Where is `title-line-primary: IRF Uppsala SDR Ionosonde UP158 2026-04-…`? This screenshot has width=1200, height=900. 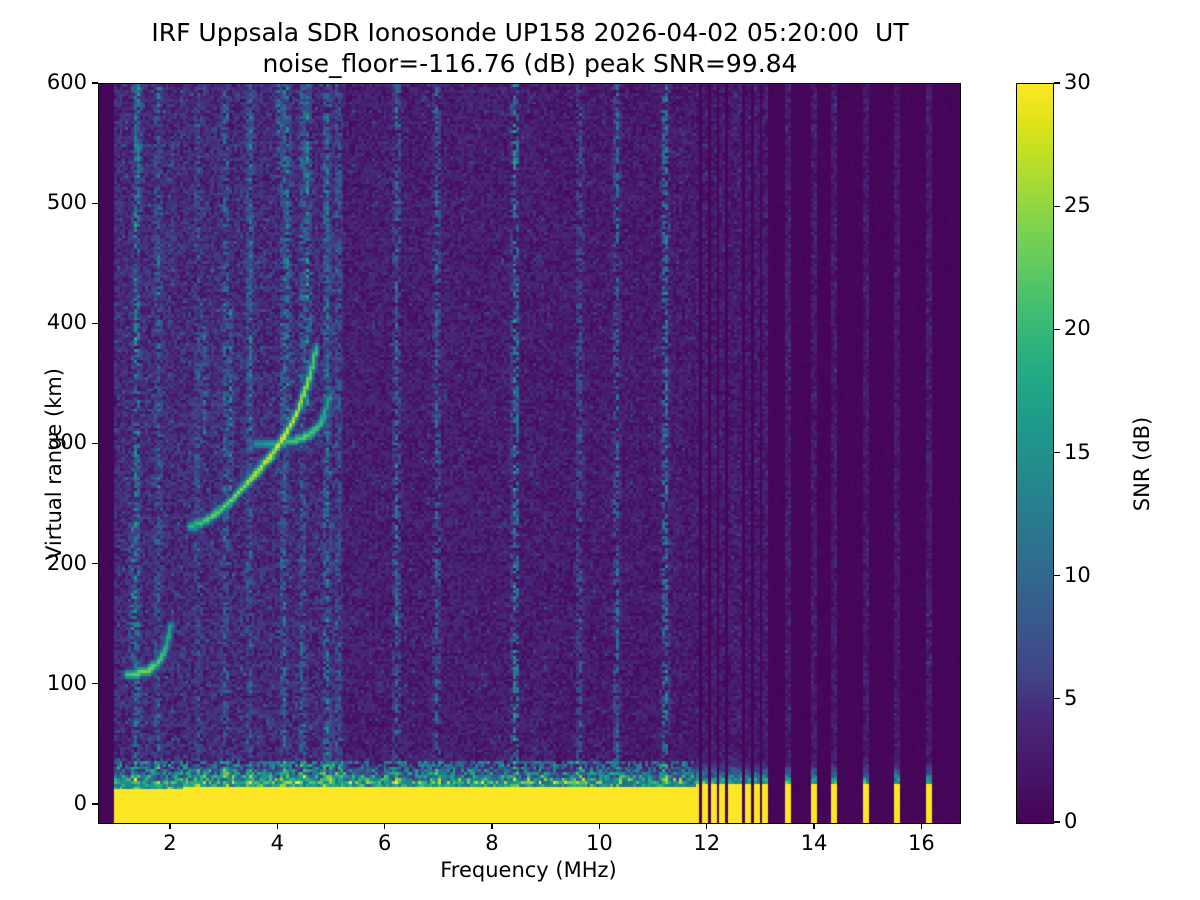 title-line-primary: IRF Uppsala SDR Ionosonde UP158 2026-04-… is located at coordinates (530, 32).